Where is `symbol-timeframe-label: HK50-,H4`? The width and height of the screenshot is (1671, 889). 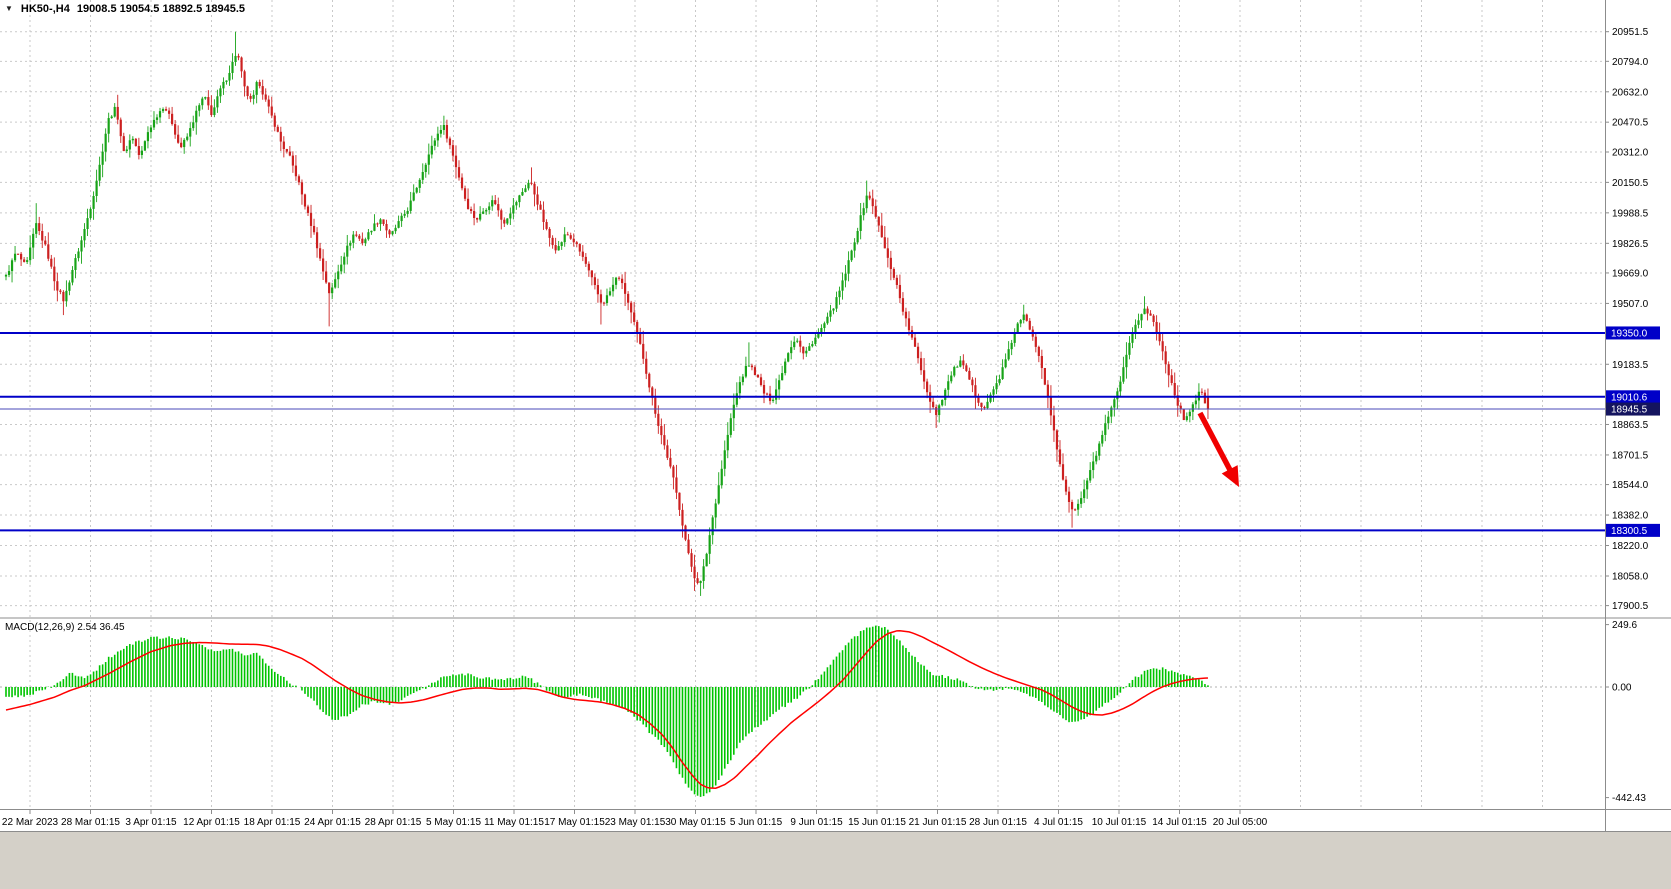 symbol-timeframe-label: HK50-,H4 is located at coordinates (45, 9).